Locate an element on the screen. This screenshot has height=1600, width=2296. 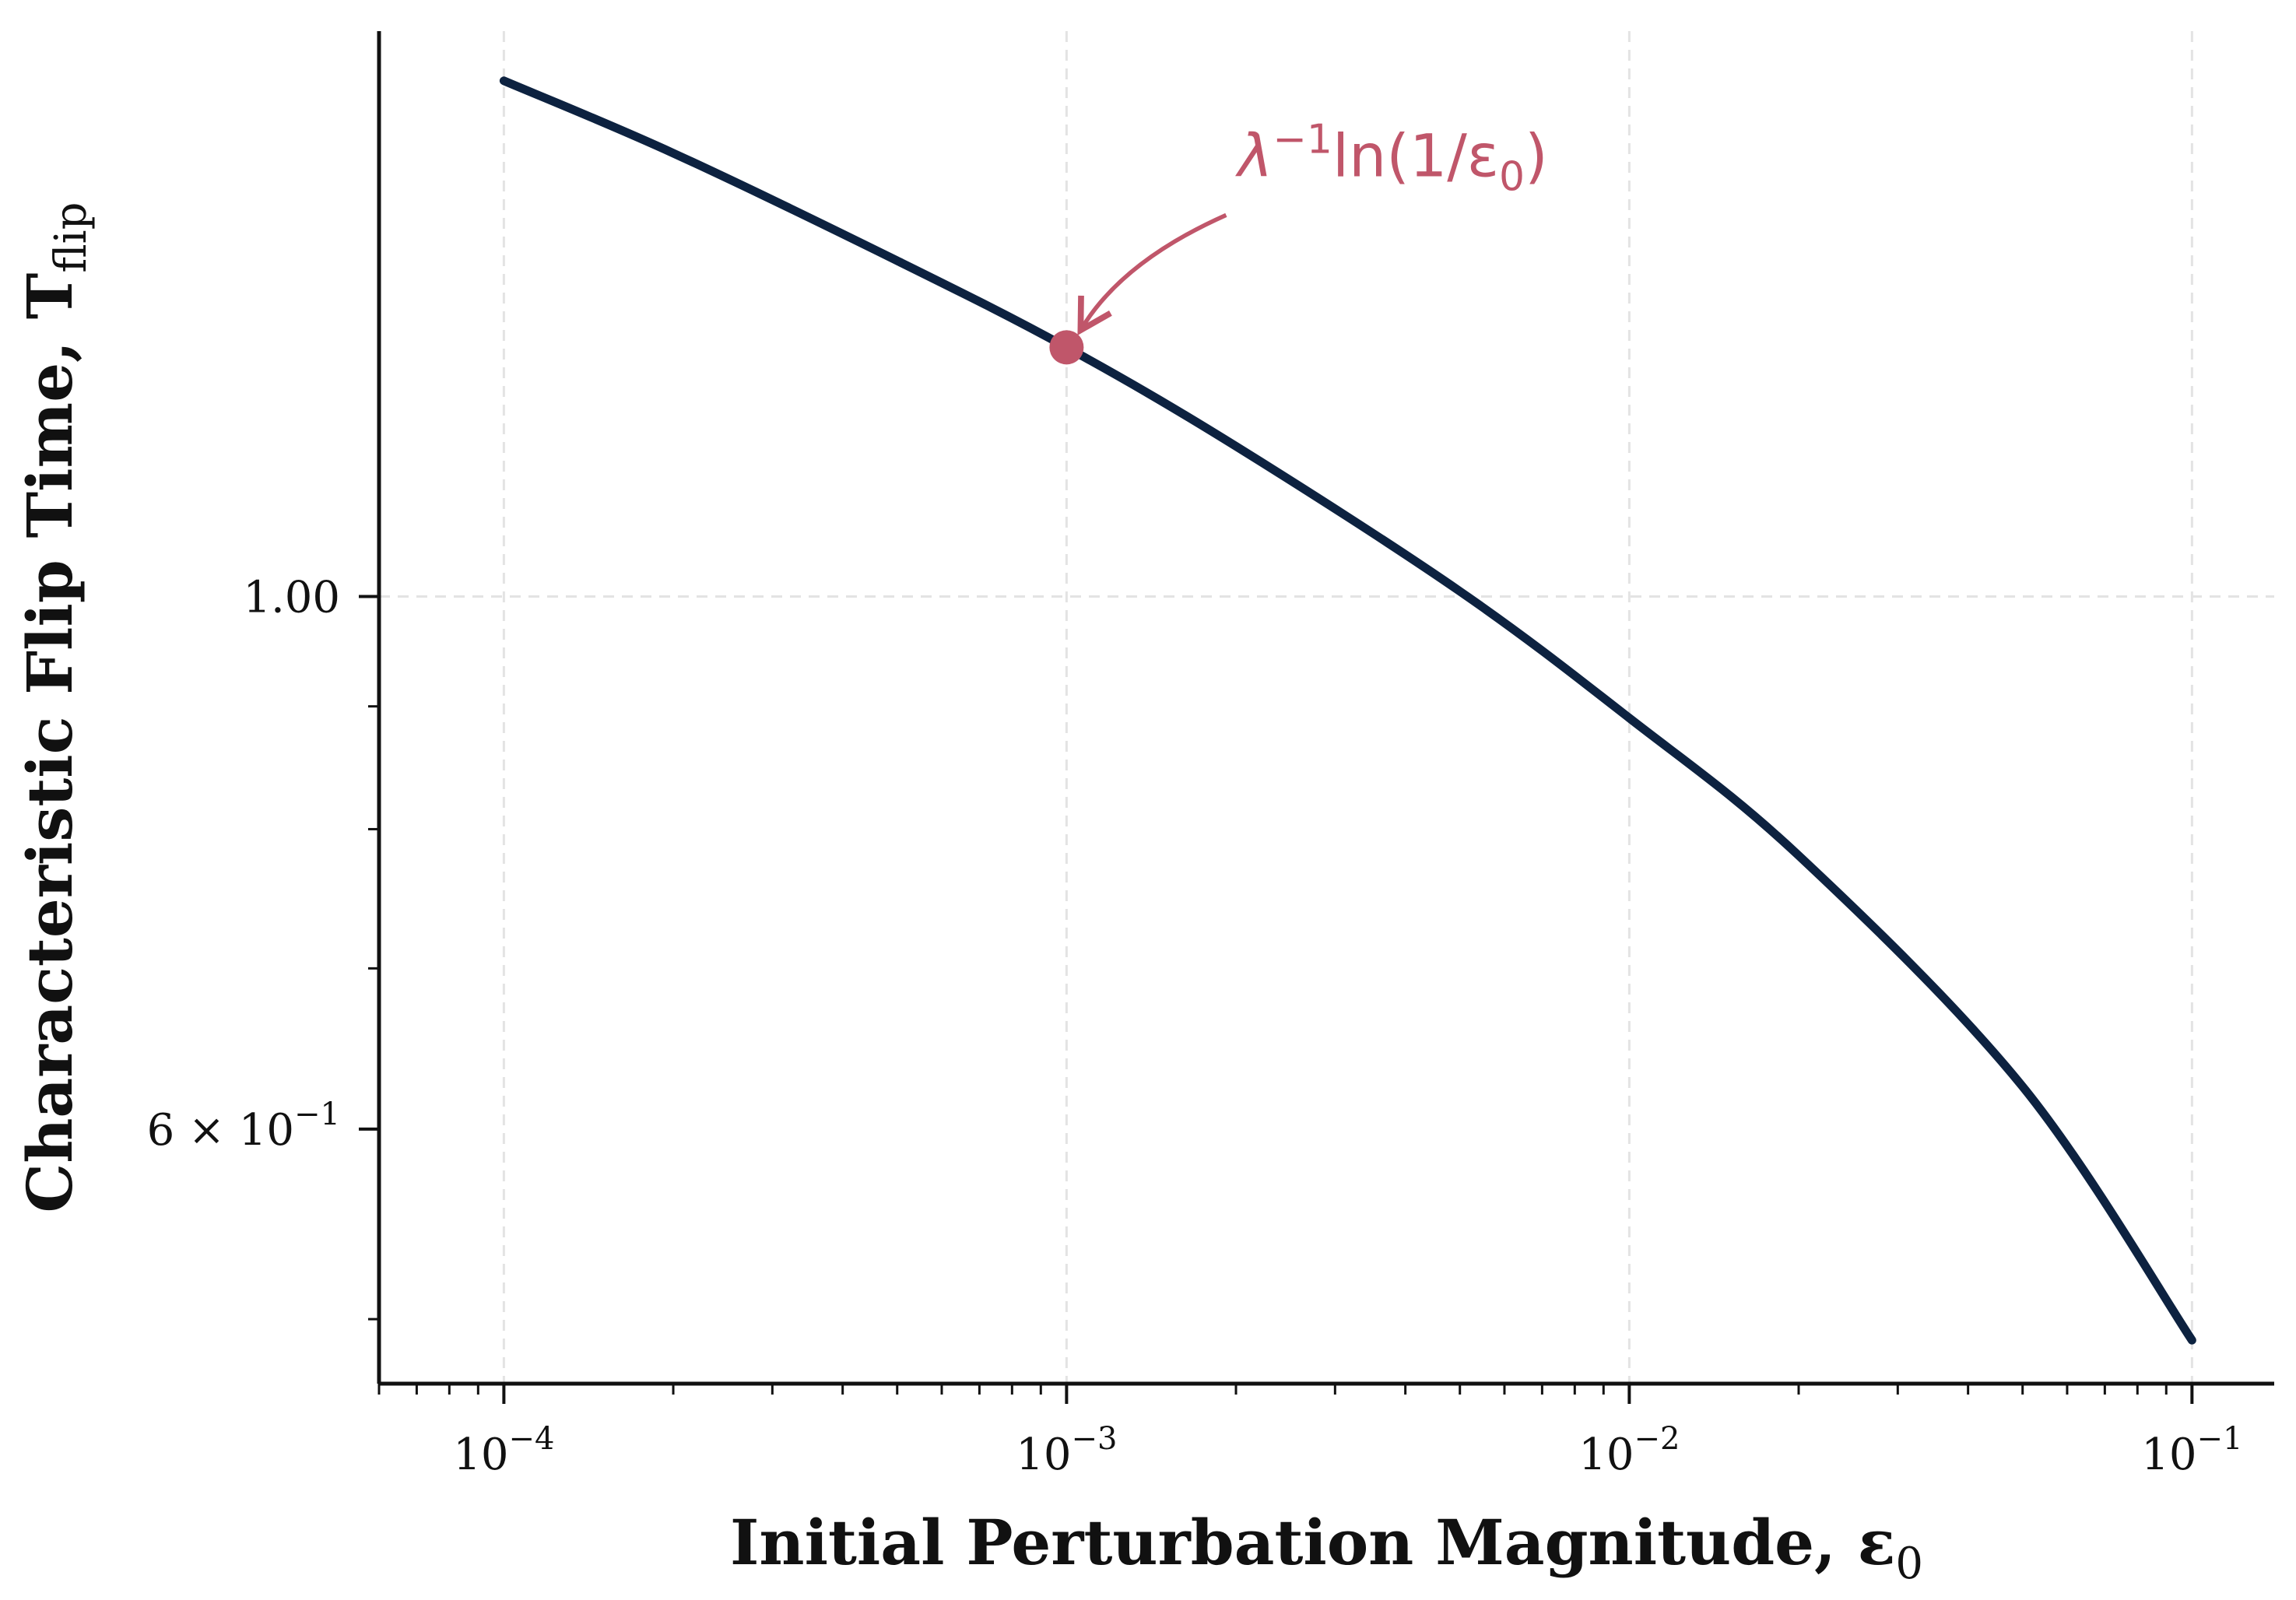
y-axis-title: Characteristic Flip Time, Tflip is located at coordinates (55, 707).